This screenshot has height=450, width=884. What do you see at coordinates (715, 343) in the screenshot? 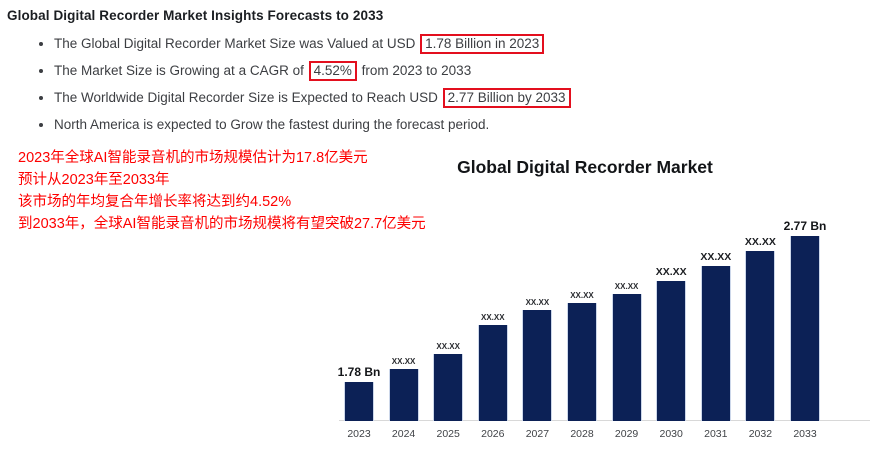
I see `bar-2031` at bounding box center [715, 343].